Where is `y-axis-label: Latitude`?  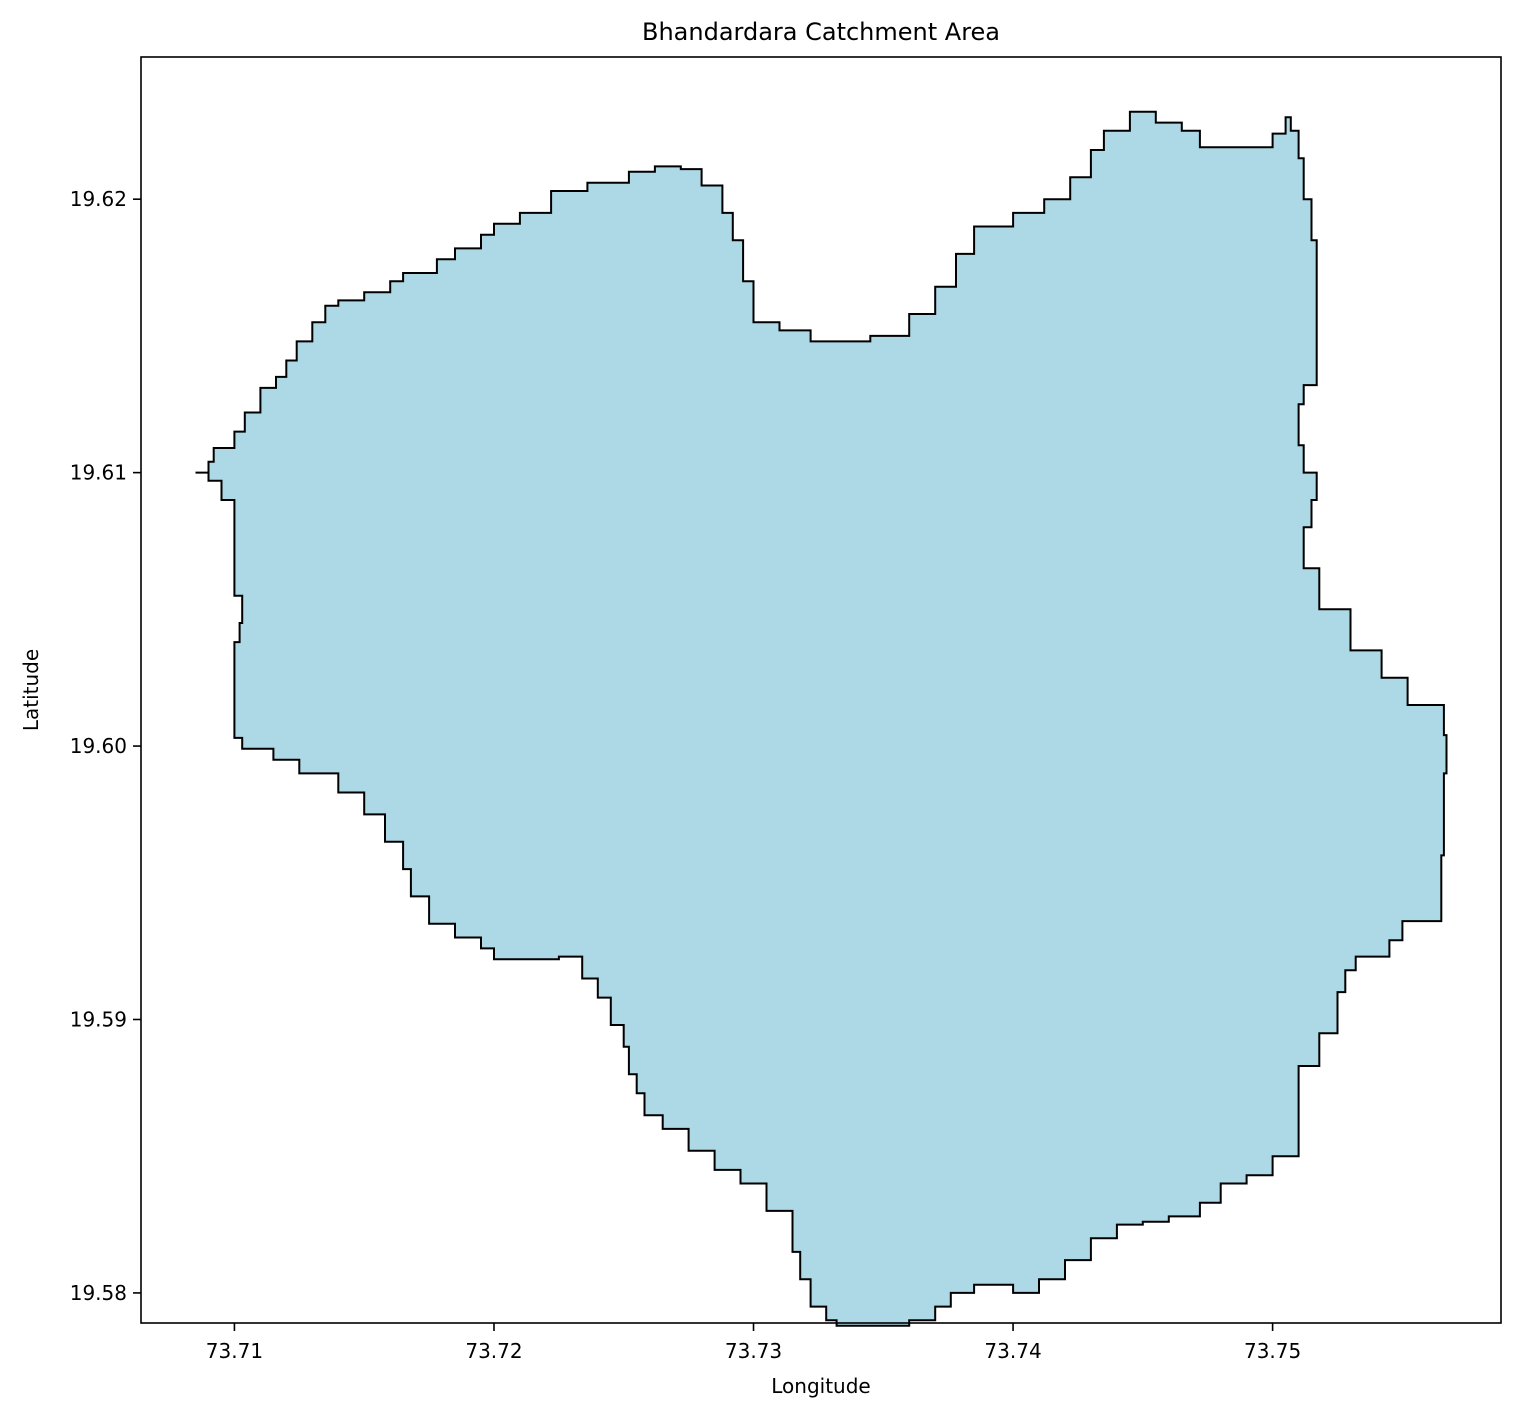
y-axis-label: Latitude is located at coordinates (31, 690).